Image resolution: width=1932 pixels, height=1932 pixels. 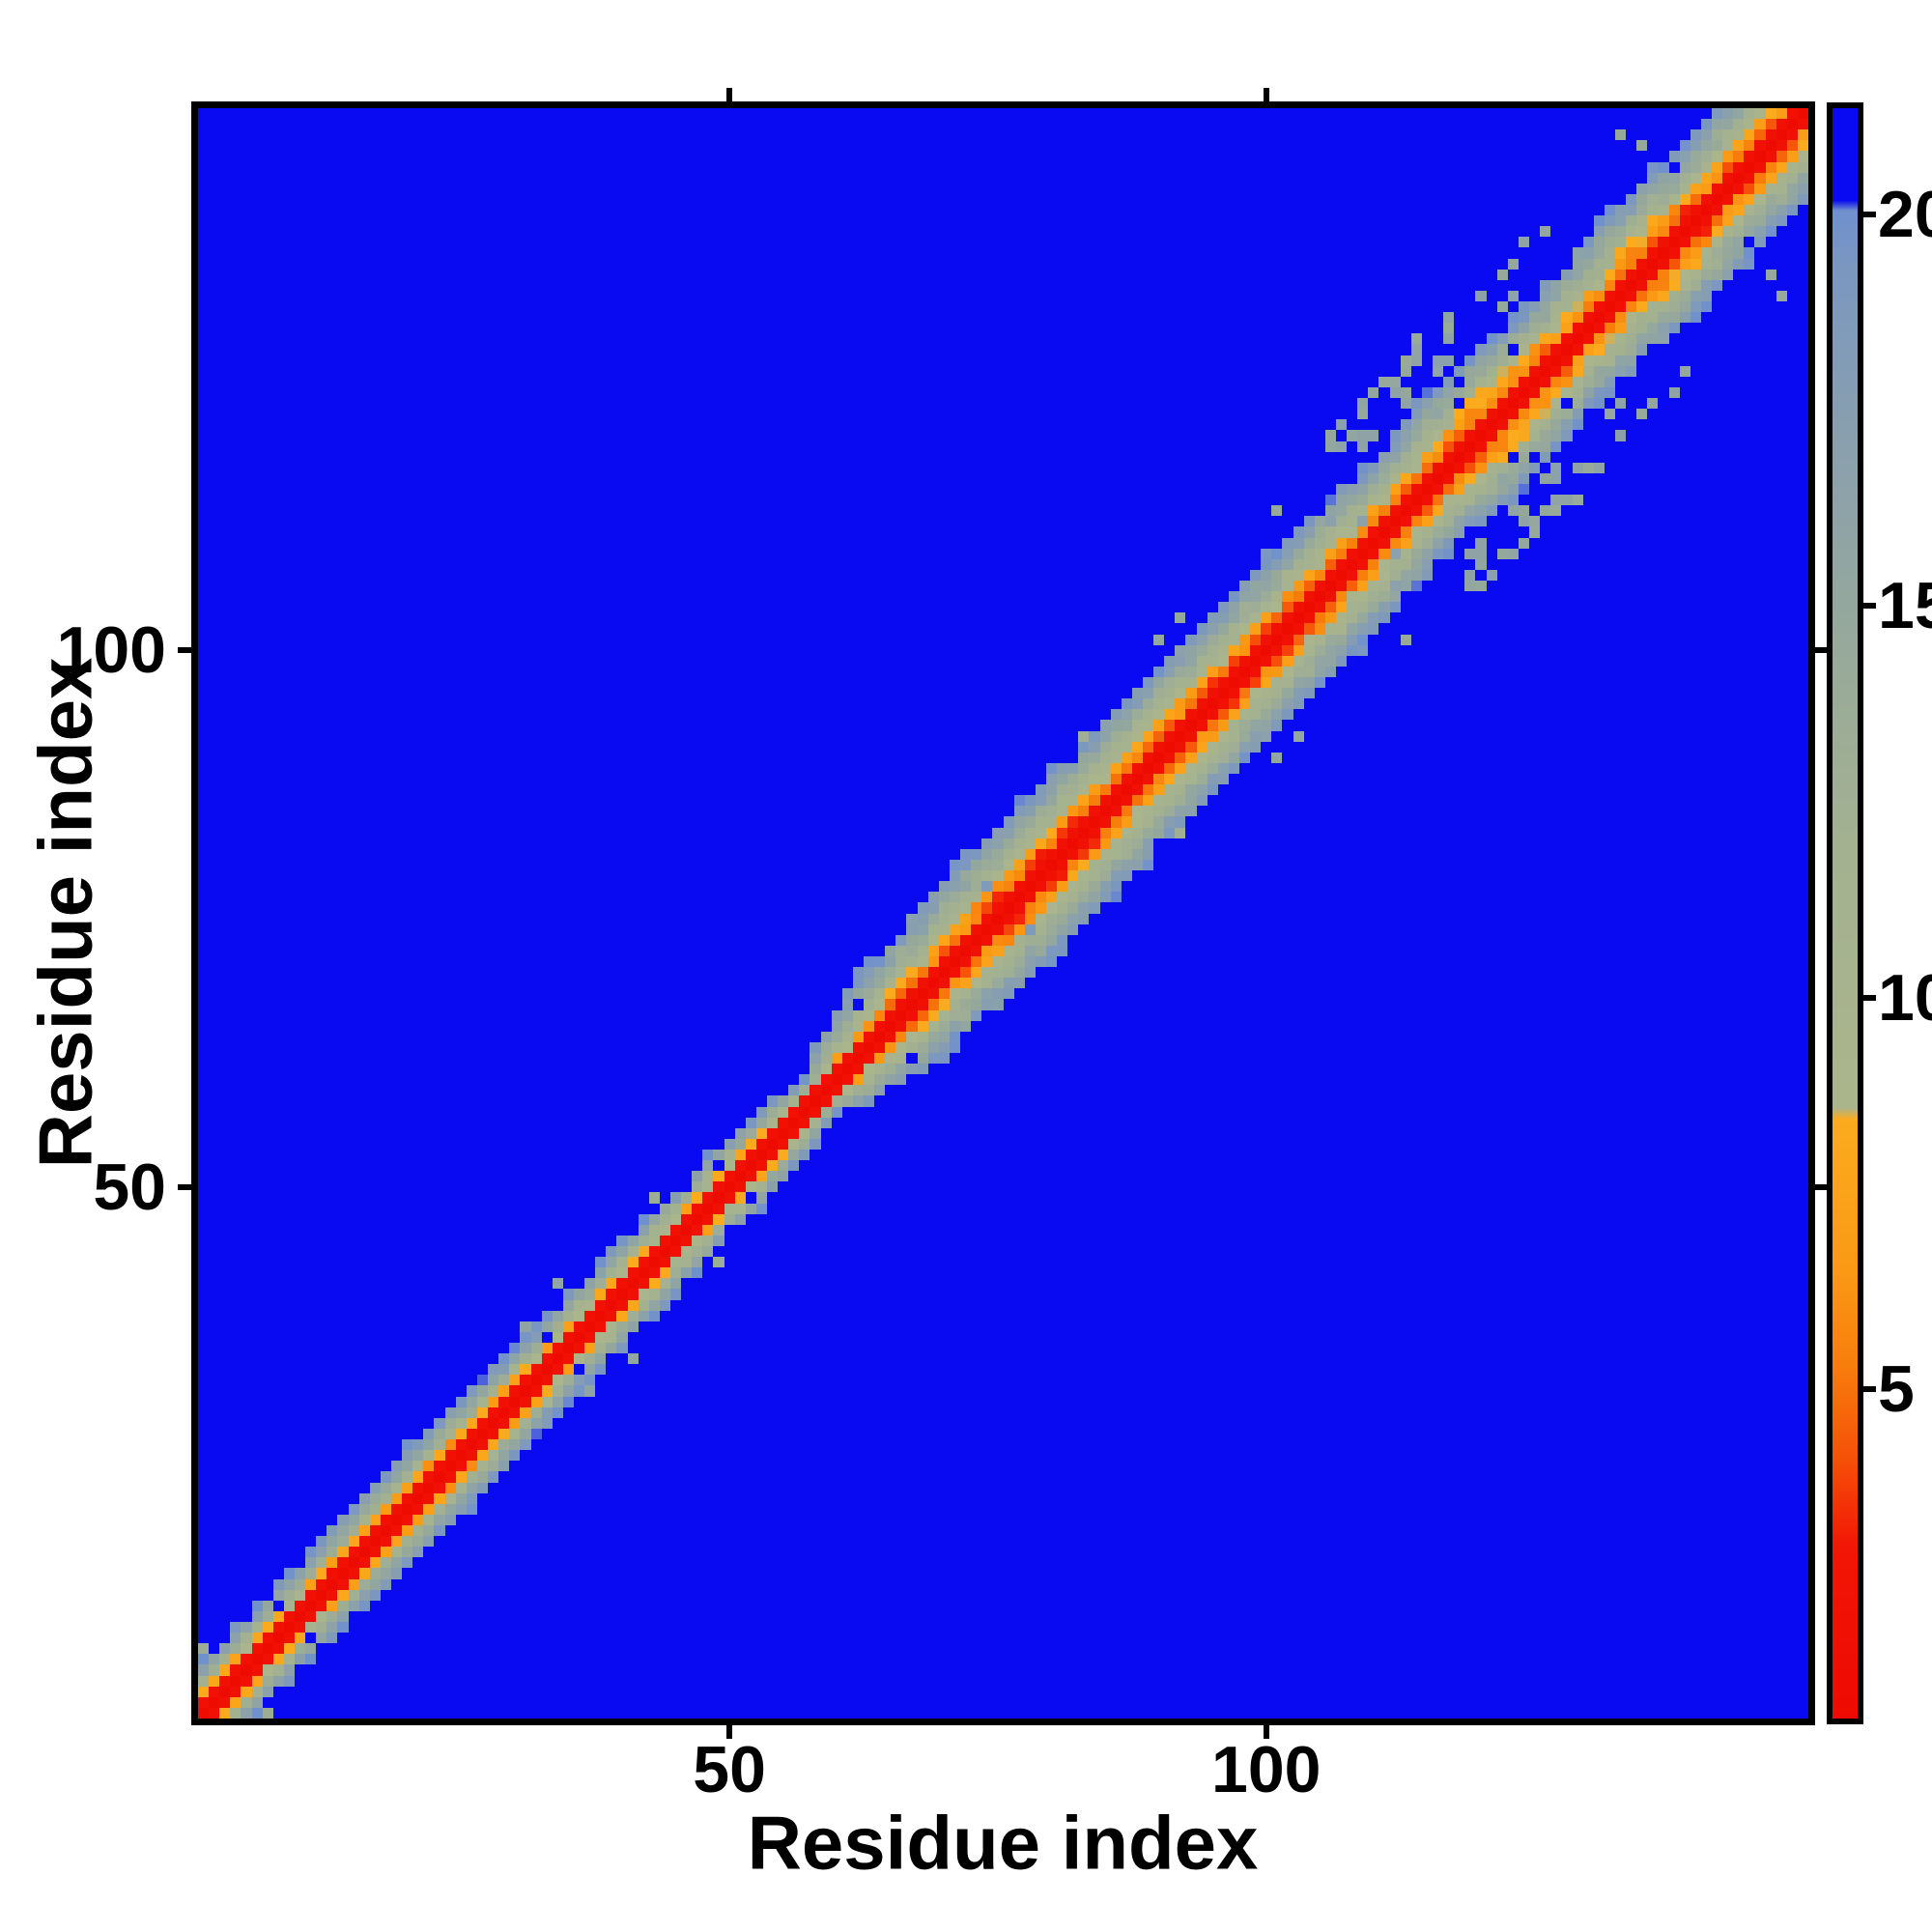 What do you see at coordinates (111, 650) in the screenshot?
I see `y-tick-label: 100` at bounding box center [111, 650].